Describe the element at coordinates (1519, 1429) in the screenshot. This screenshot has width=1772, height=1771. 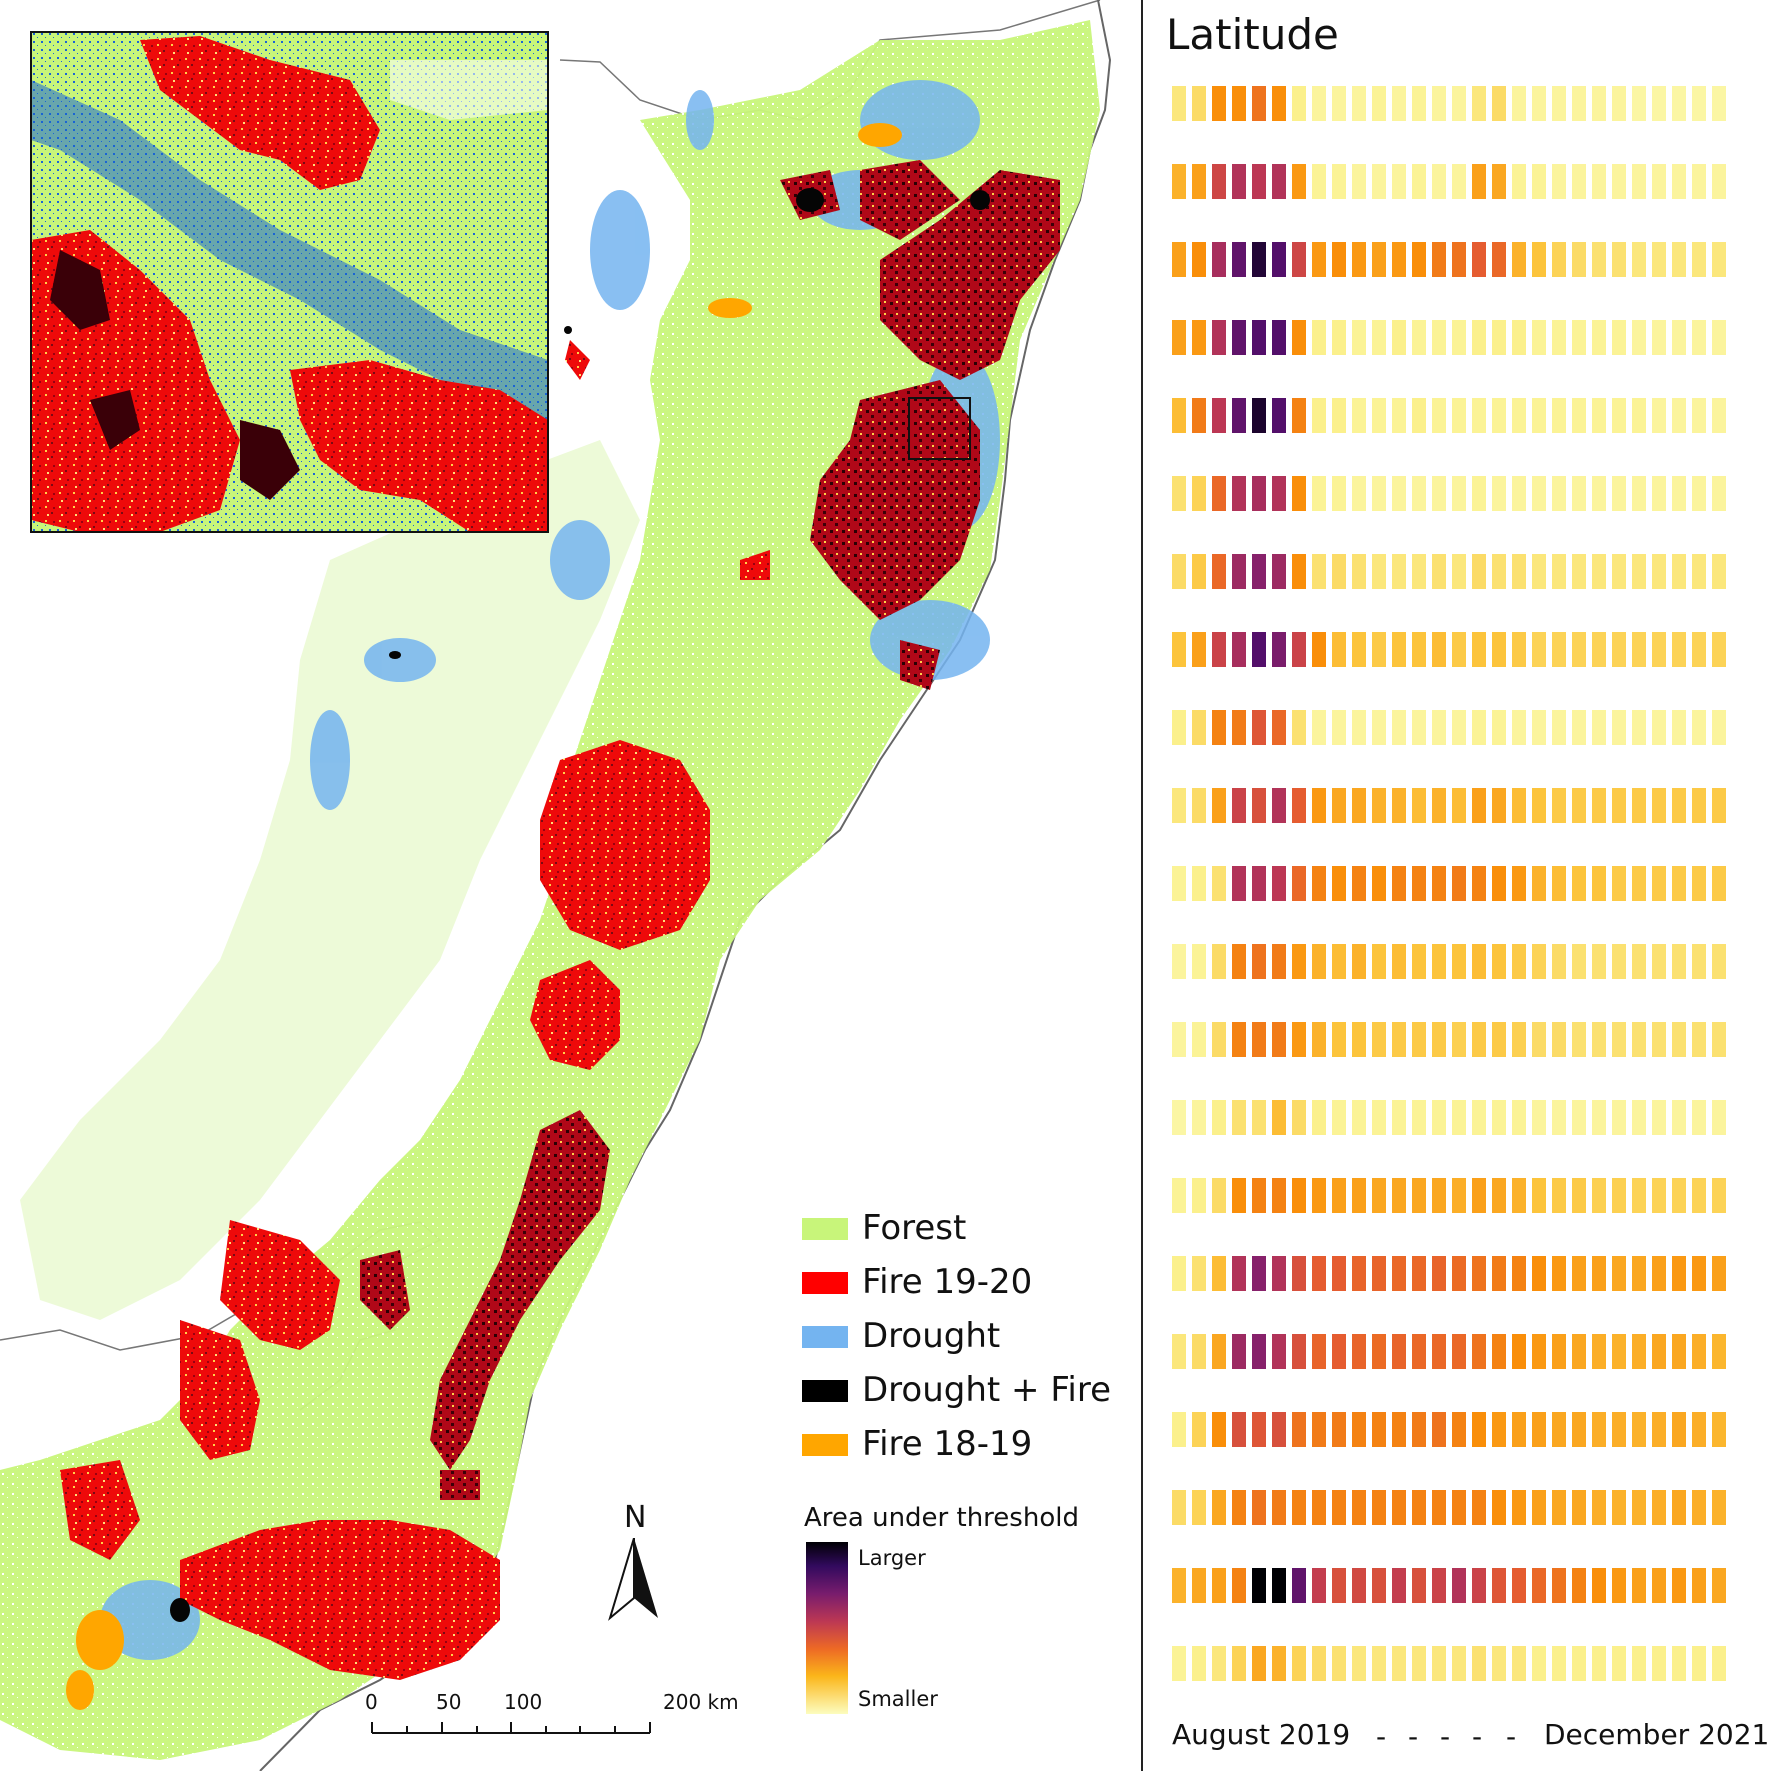
I see `heatmap-cell-r17-c17` at that location.